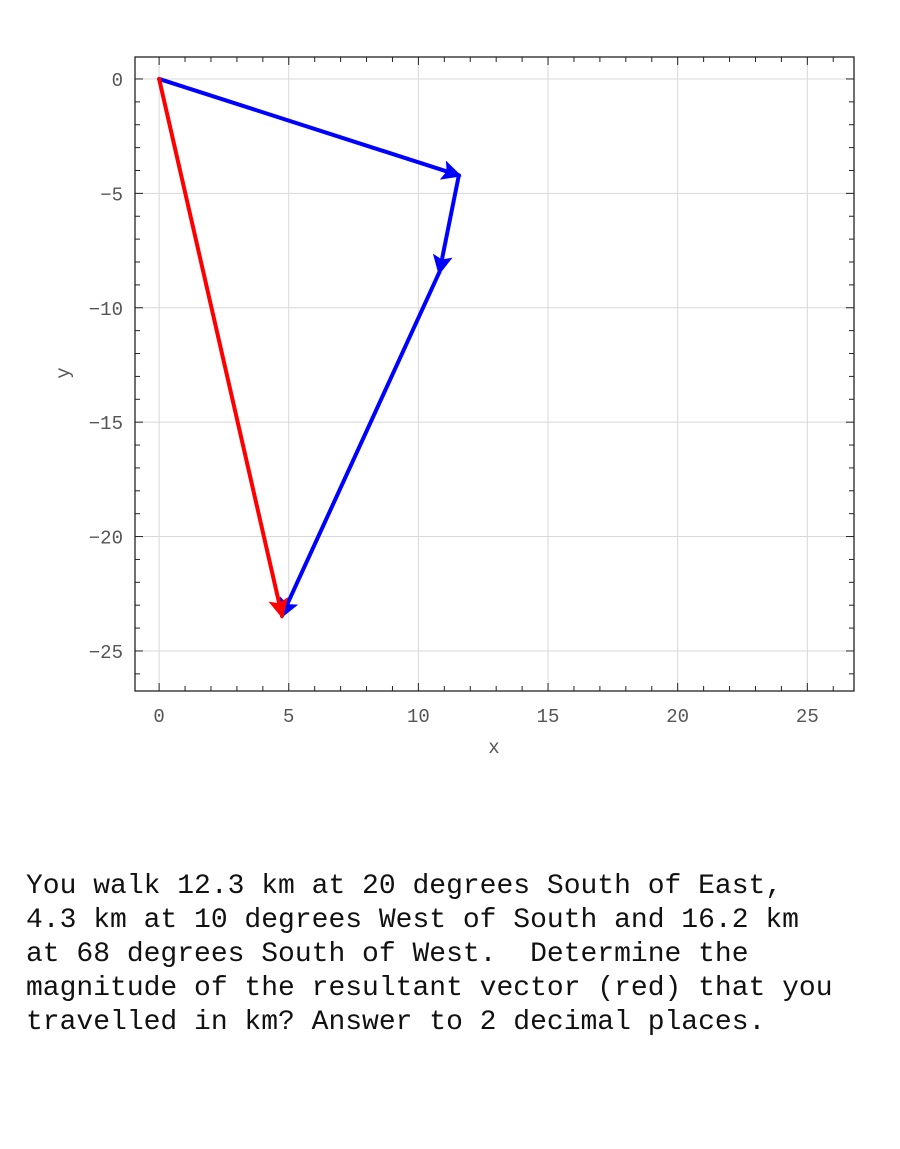  I want to click on x-tick-label: 15, so click(548, 717).